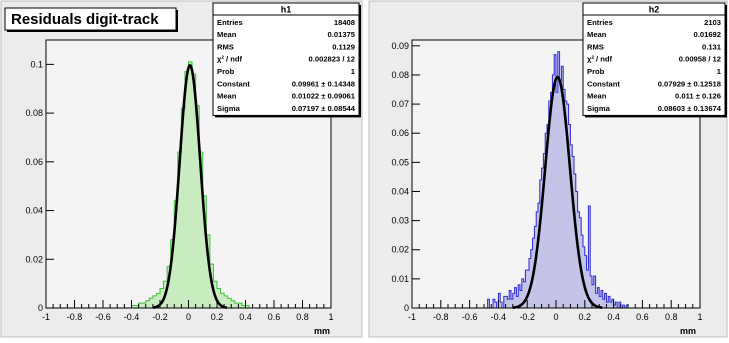  Describe the element at coordinates (286, 10) in the screenshot. I see `stats-box-title: h1` at that location.